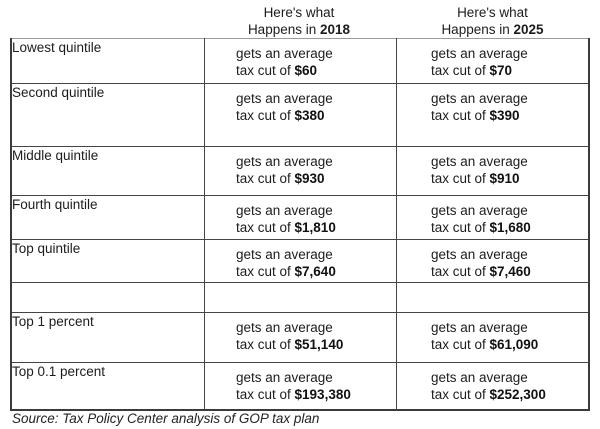 The height and width of the screenshot is (429, 600). What do you see at coordinates (107, 217) in the screenshot?
I see `quintile-label: Fourth quintile` at bounding box center [107, 217].